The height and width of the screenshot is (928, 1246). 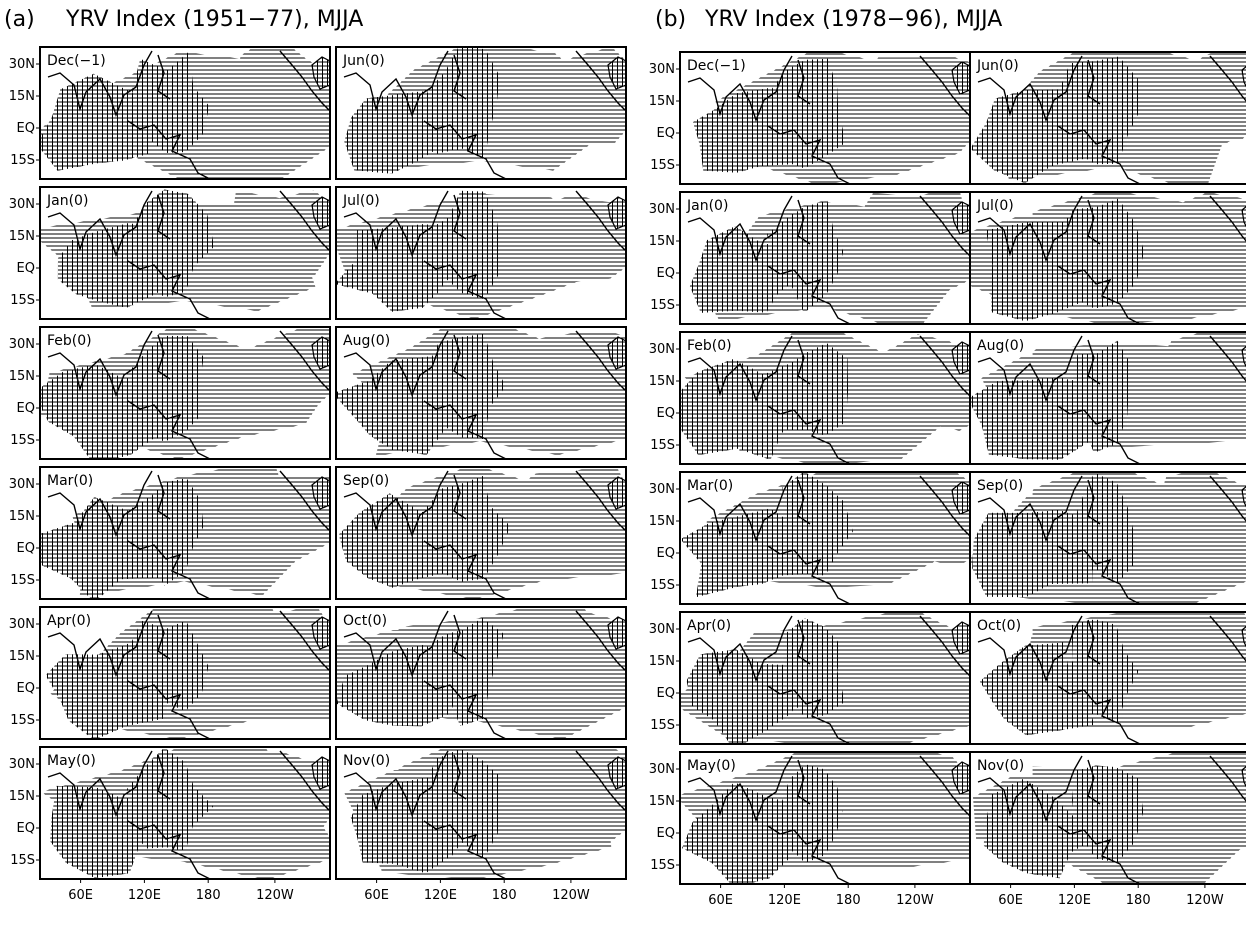 What do you see at coordinates (710, 486) in the screenshot?
I see `panel-month-label: Mar(0)` at bounding box center [710, 486].